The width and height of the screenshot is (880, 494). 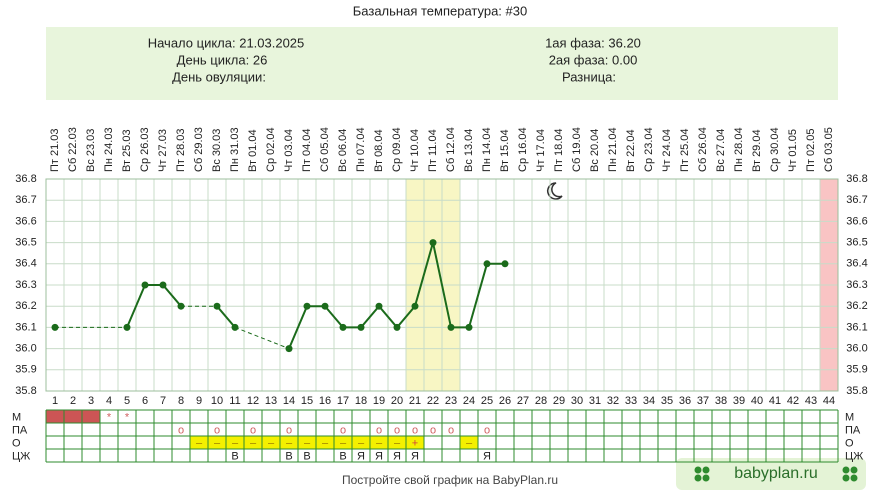 I want to click on day-number: 27, so click(x=523, y=401).